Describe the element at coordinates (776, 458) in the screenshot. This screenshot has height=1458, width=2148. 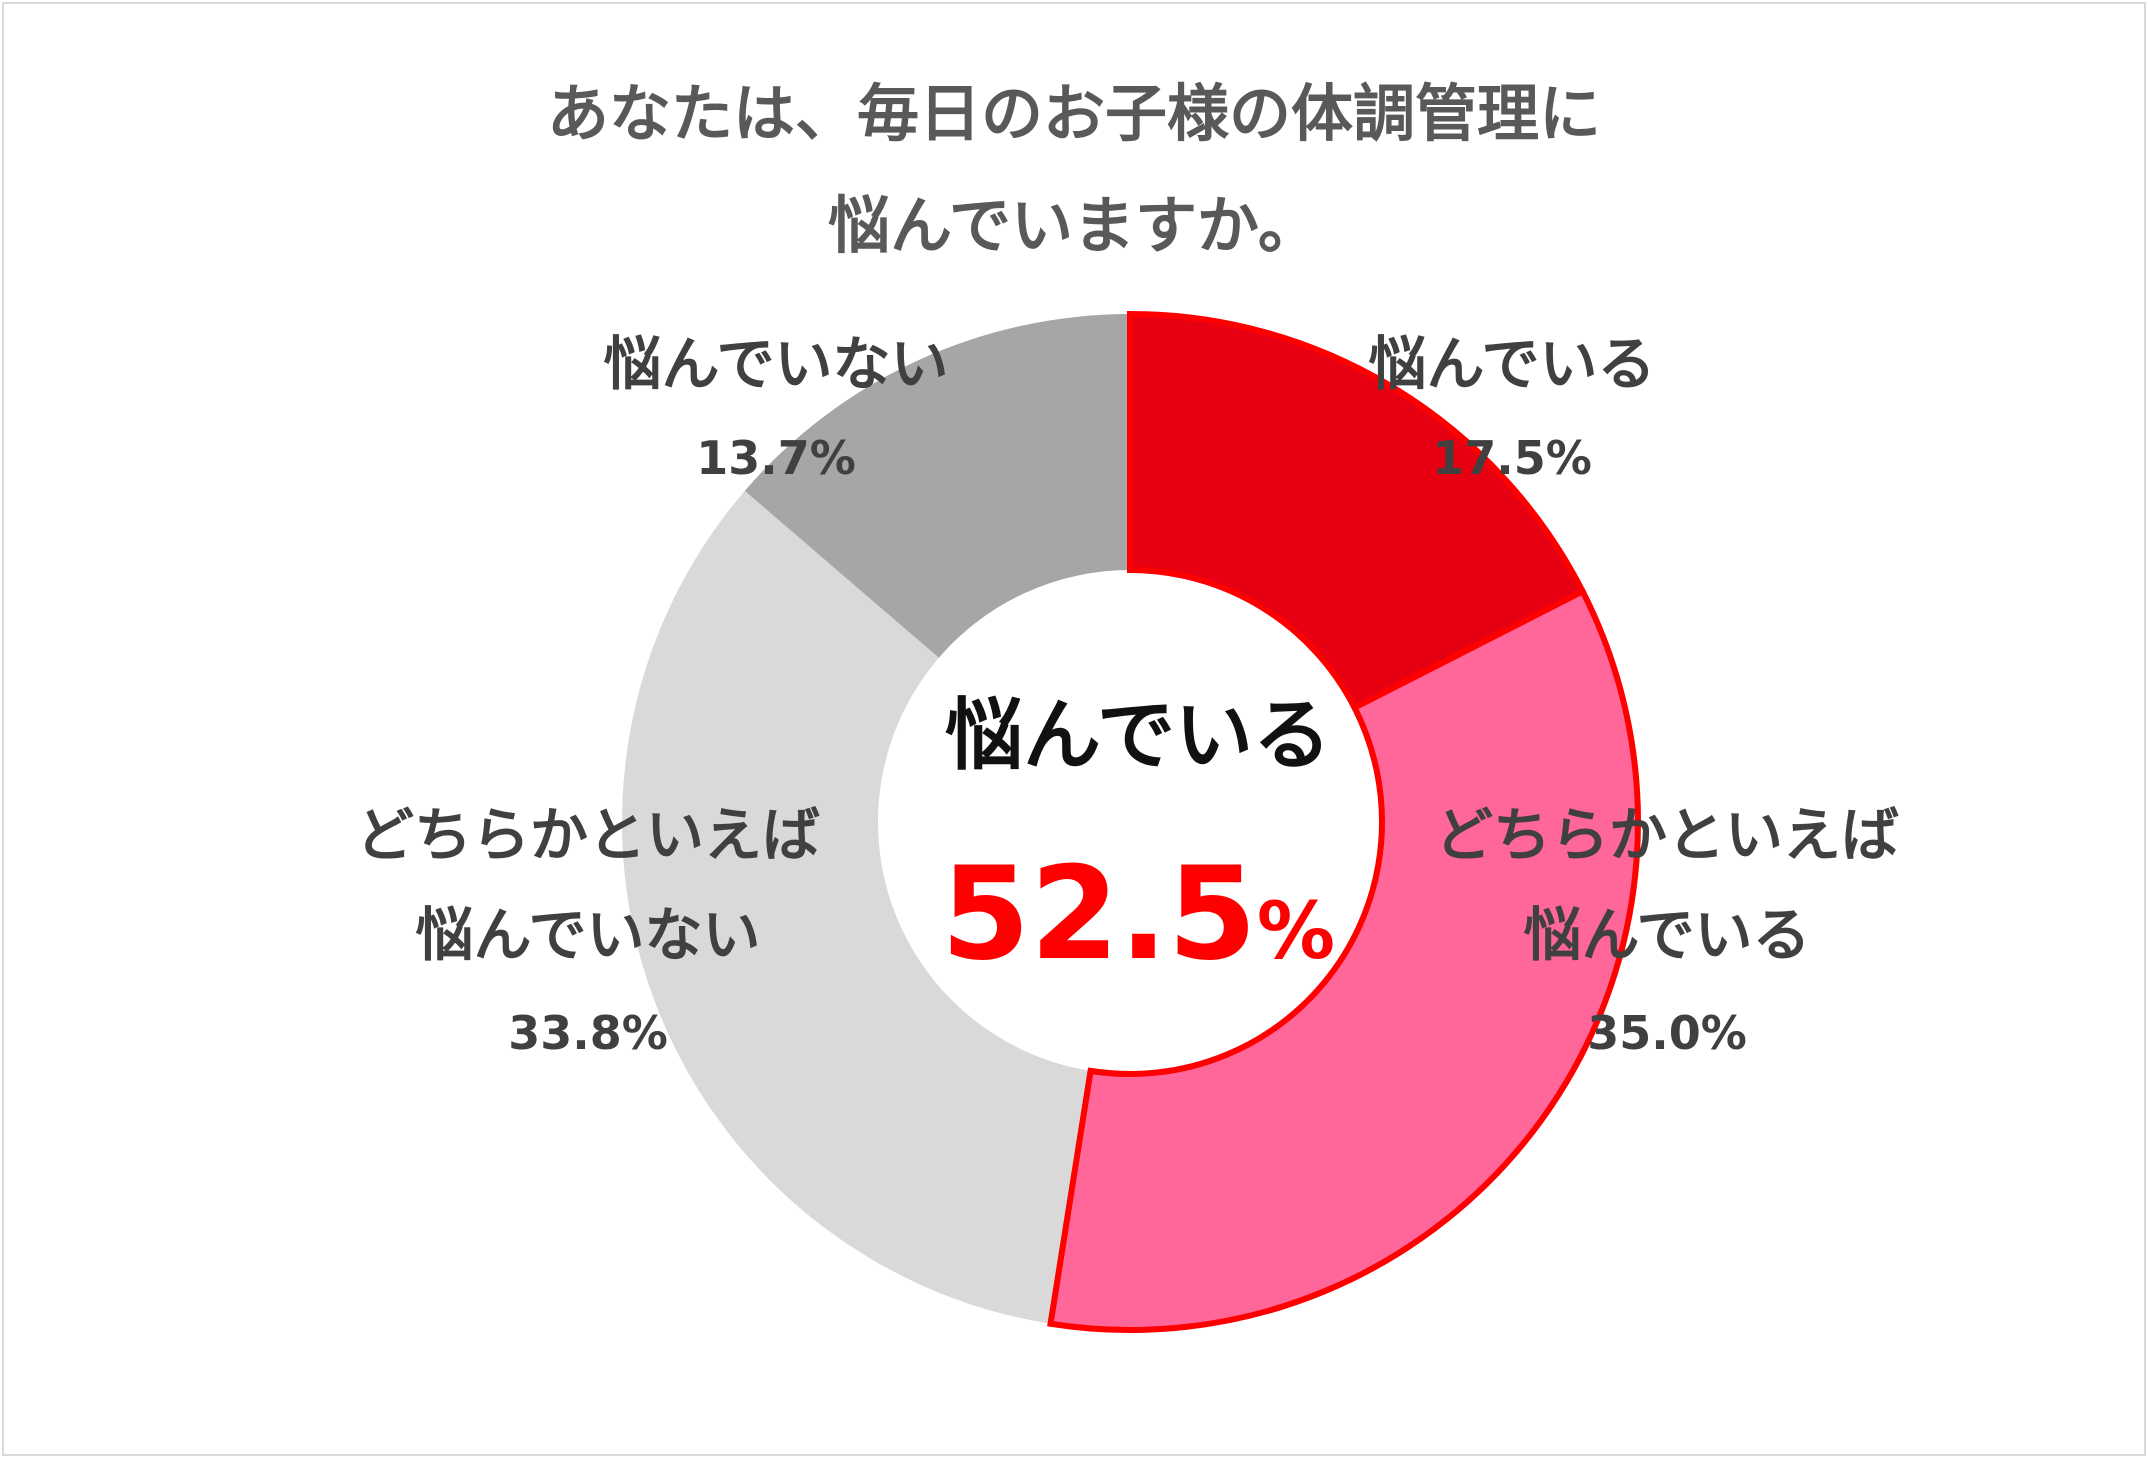
I see `slice-value-label-4: 13.7%` at that location.